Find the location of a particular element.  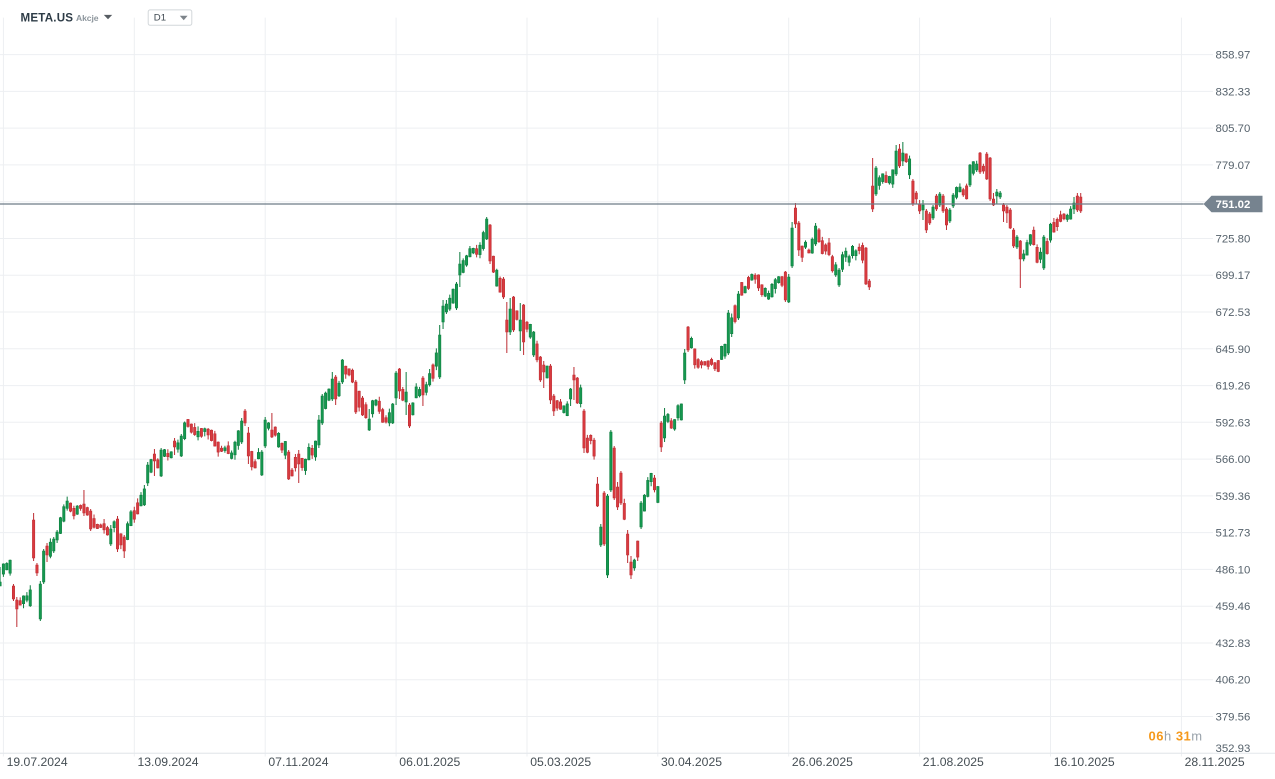

svg-text: 13.09.2024 is located at coordinates (168, 762).